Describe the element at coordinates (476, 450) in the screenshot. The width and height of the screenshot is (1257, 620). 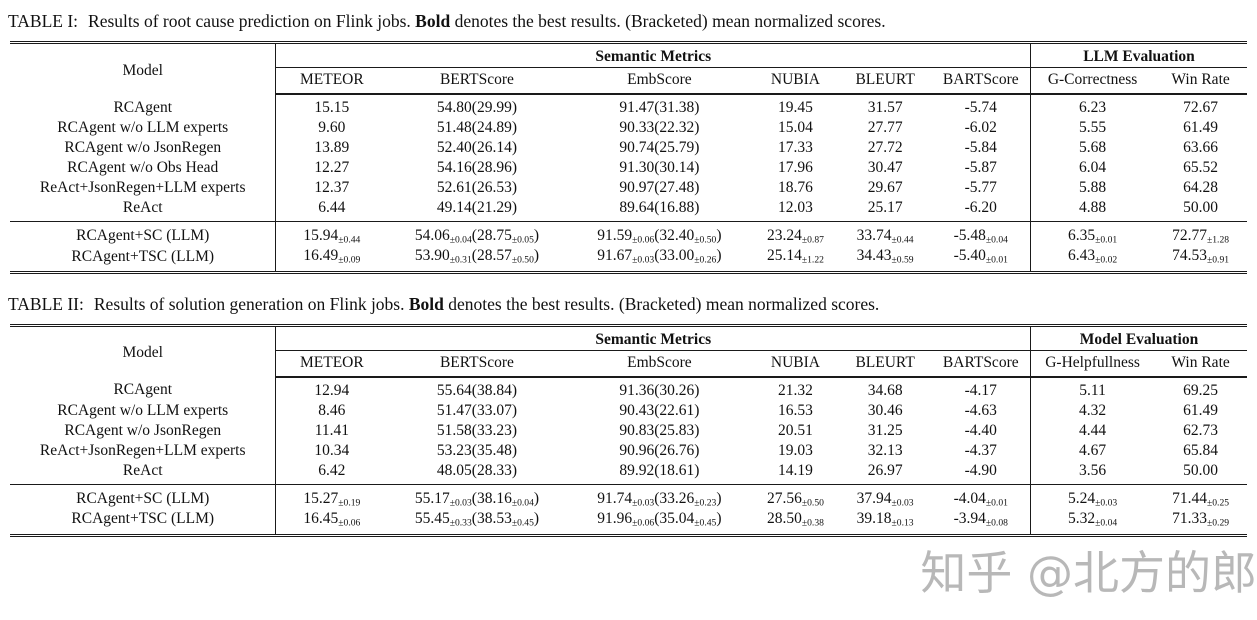
I see `value-cell: 53.23(35.48)` at that location.